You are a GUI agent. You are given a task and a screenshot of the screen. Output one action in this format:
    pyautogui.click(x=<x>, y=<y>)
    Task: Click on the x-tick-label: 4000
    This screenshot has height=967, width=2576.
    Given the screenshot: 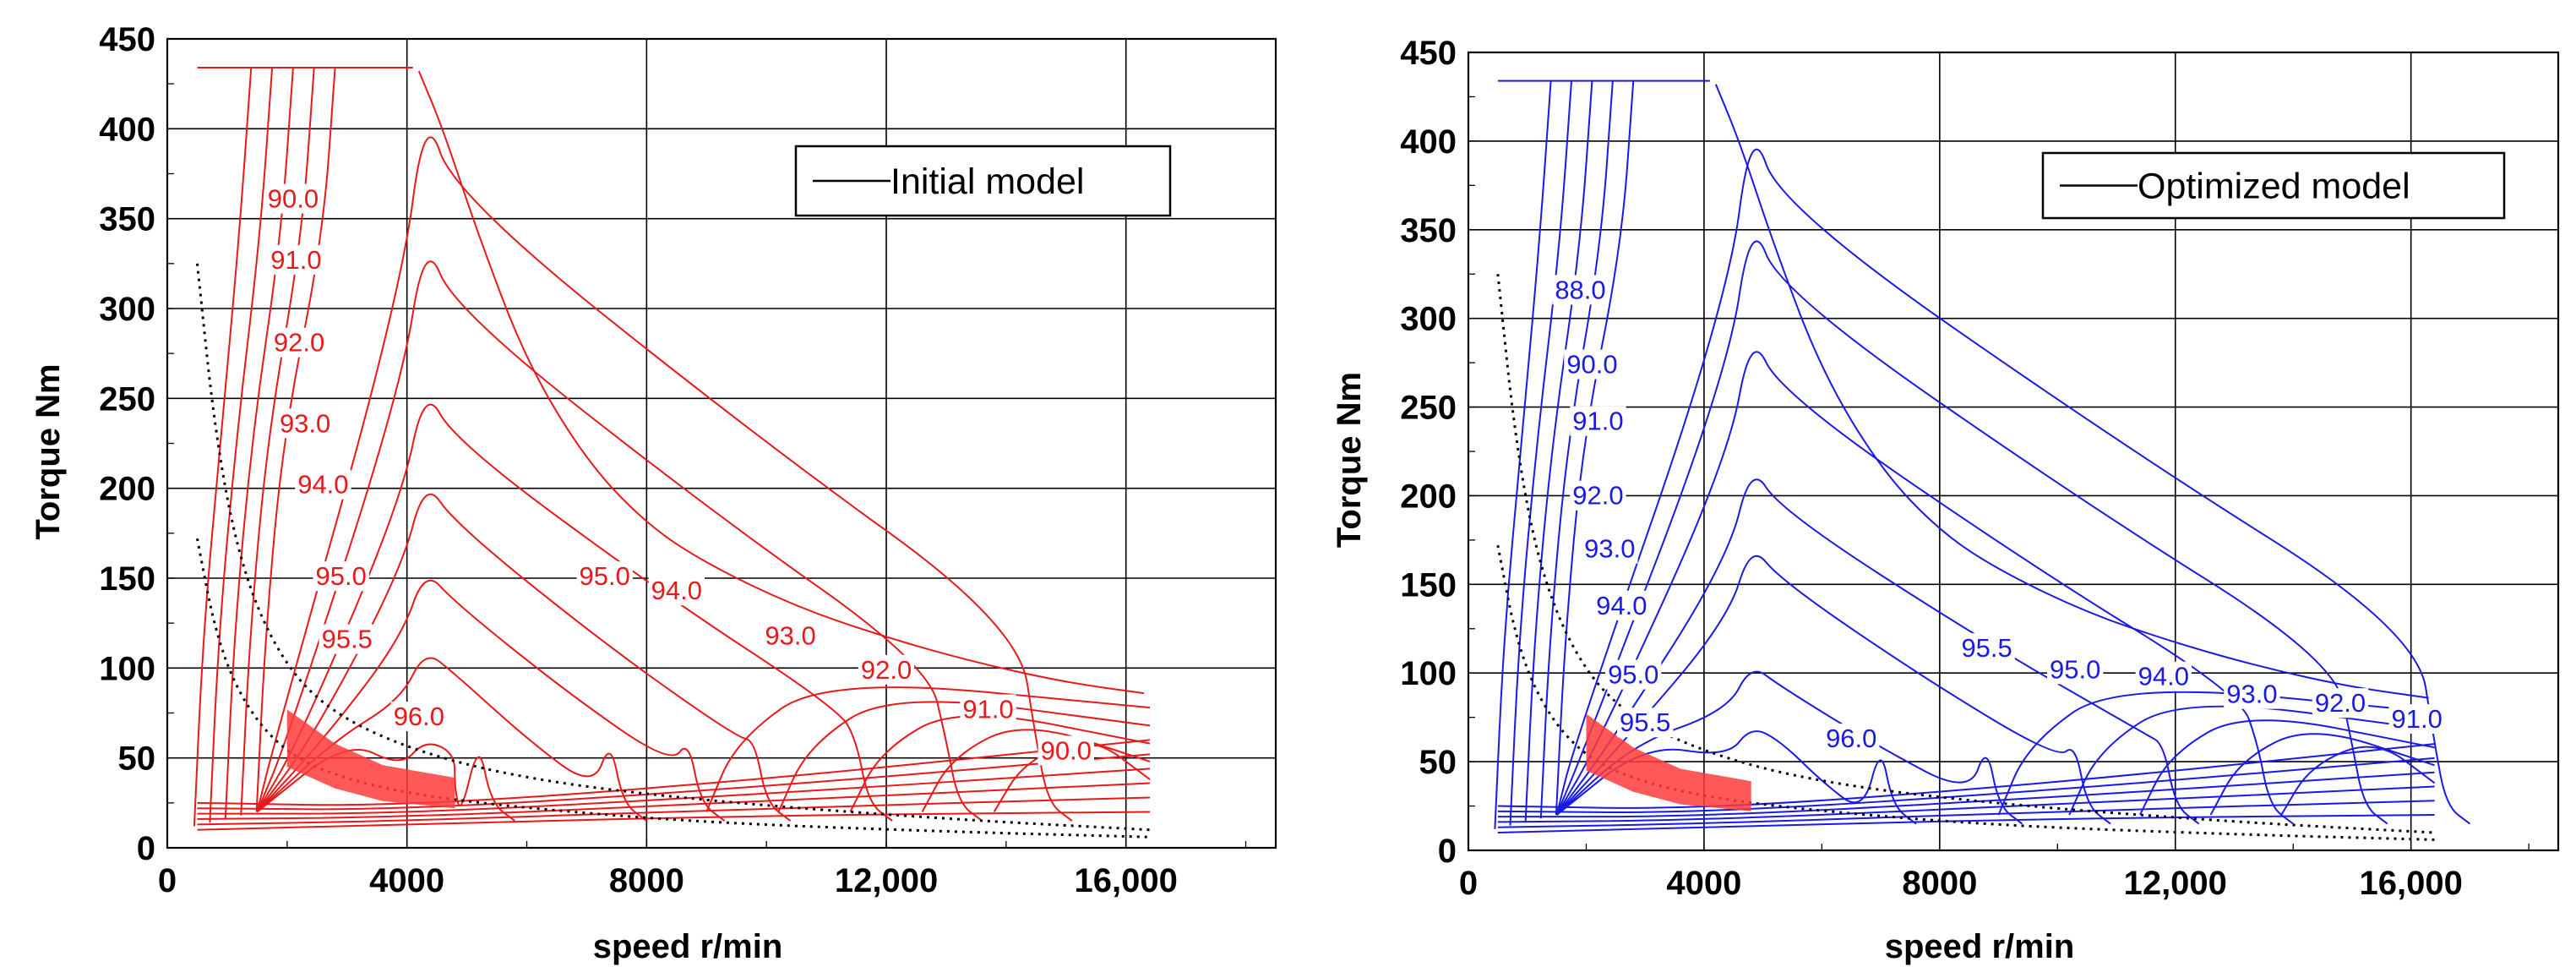 What is the action you would take?
    pyautogui.click(x=1703, y=883)
    